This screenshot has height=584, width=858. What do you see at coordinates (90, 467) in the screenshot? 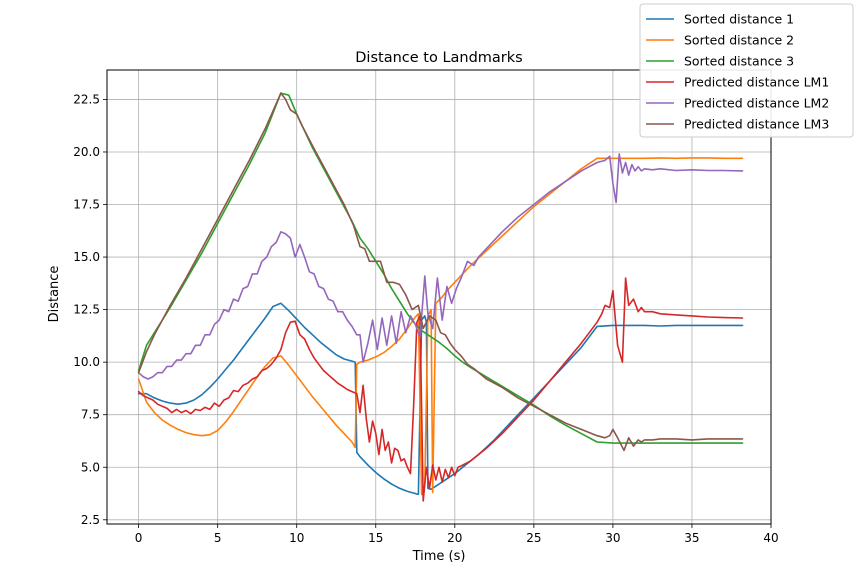
I see `y-tick-label: 5.0` at bounding box center [90, 467].